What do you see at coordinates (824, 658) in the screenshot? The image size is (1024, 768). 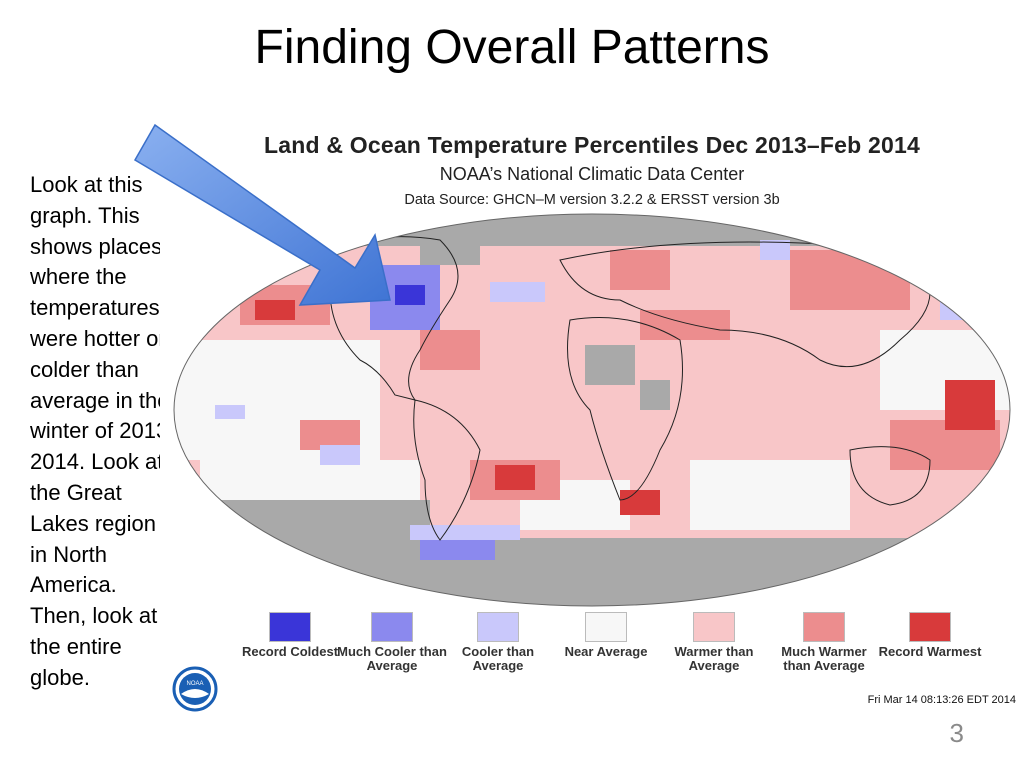 I see `legend-label: Much Warmer than Average` at bounding box center [824, 658].